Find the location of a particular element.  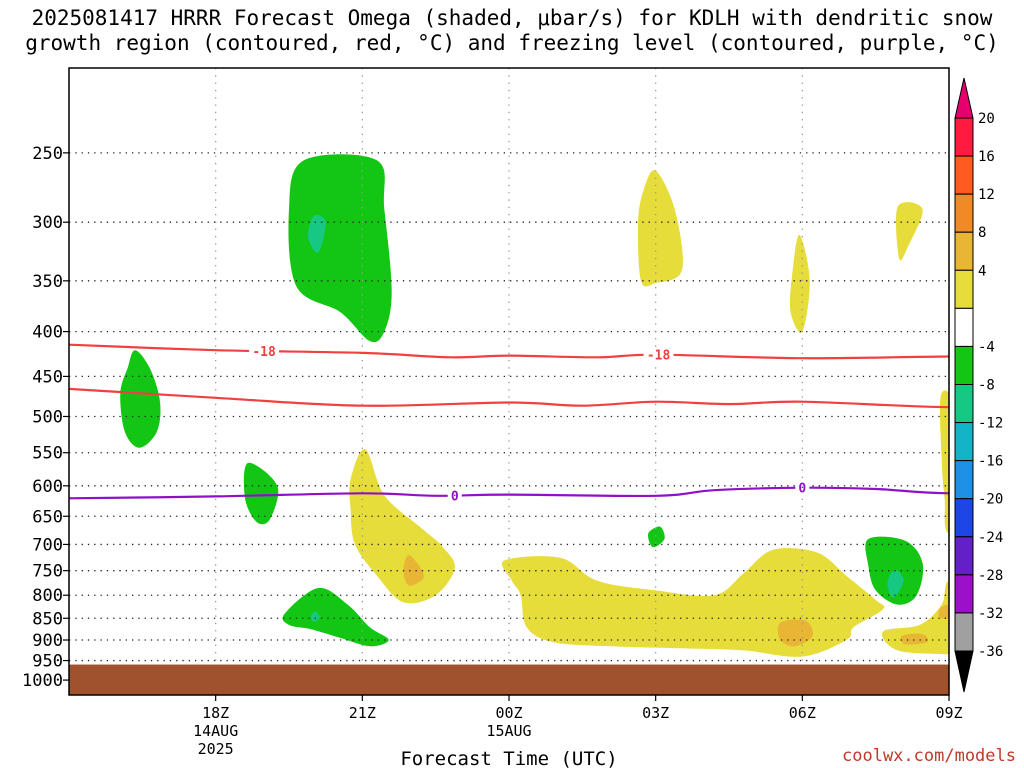

source-credit: coolwx.com/models is located at coordinates (929, 756).